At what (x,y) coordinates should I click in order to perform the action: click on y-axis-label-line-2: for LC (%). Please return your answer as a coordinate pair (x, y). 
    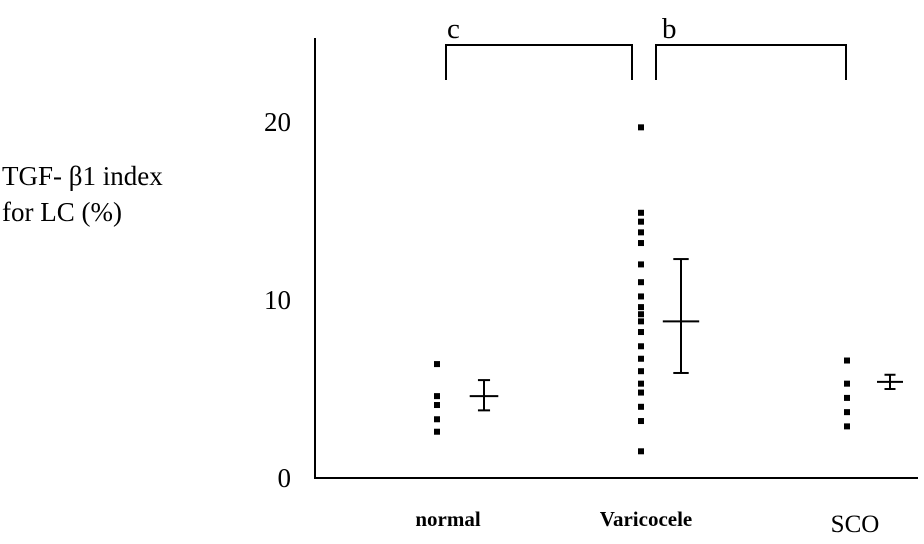
    Looking at the image, I should click on (62, 212).